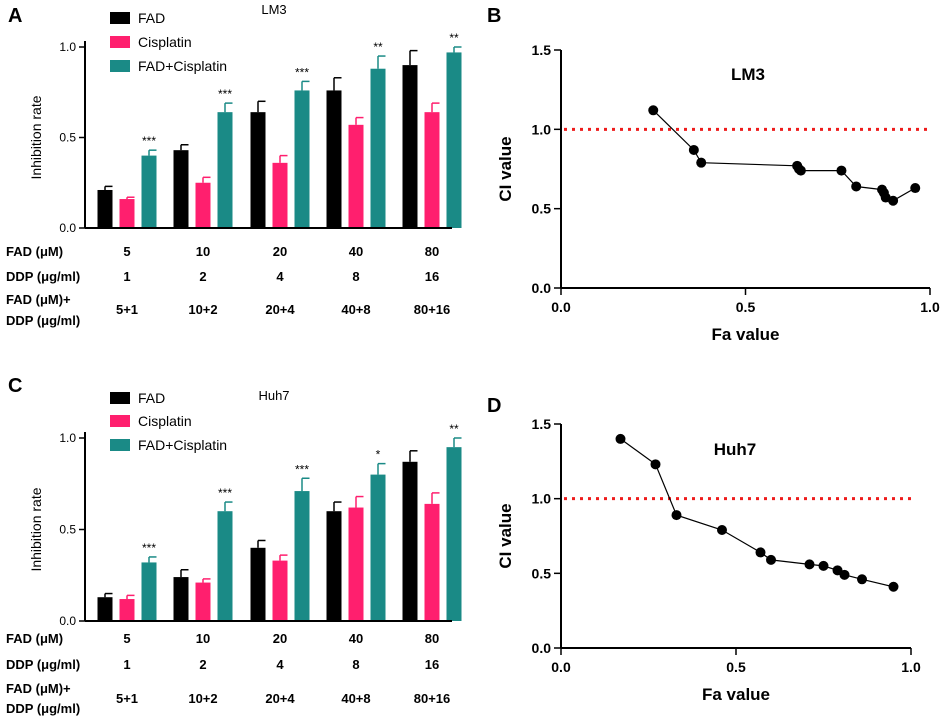 The height and width of the screenshot is (716, 941). Describe the element at coordinates (432, 638) in the screenshot. I see `table-fad-value-c: 80` at that location.